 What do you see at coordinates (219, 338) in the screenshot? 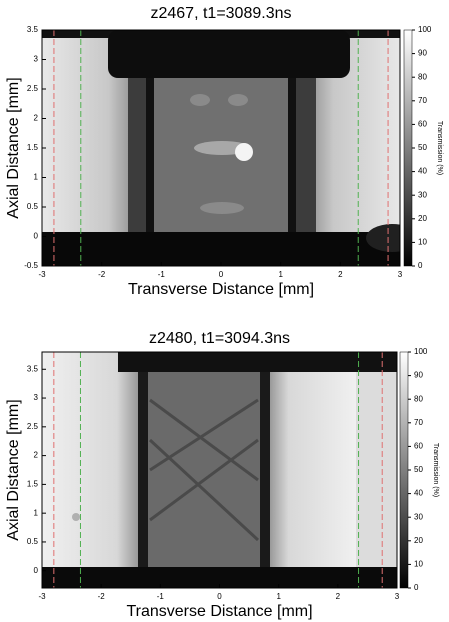
I see `chart-title: z2480, t1=3094.3ns` at bounding box center [219, 338].